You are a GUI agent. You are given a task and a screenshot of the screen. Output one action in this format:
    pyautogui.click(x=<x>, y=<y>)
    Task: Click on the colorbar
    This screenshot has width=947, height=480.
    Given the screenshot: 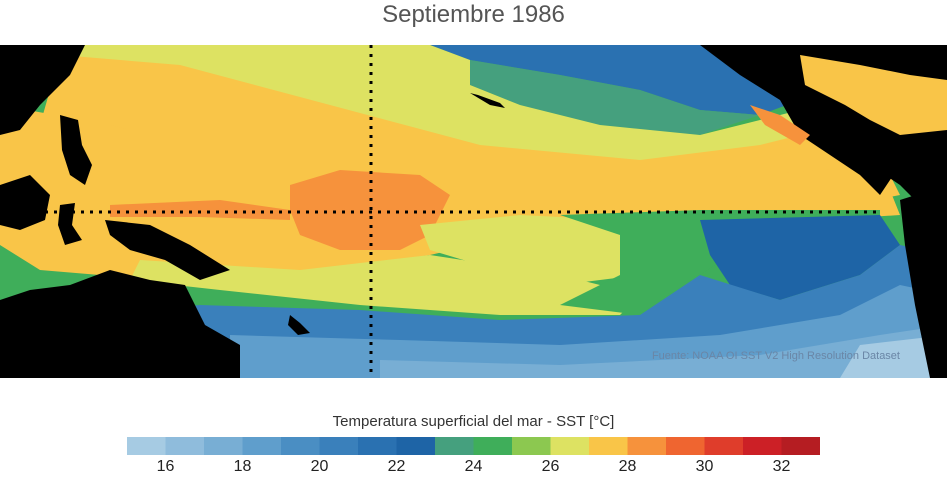 What is the action you would take?
    pyautogui.click(x=473, y=446)
    